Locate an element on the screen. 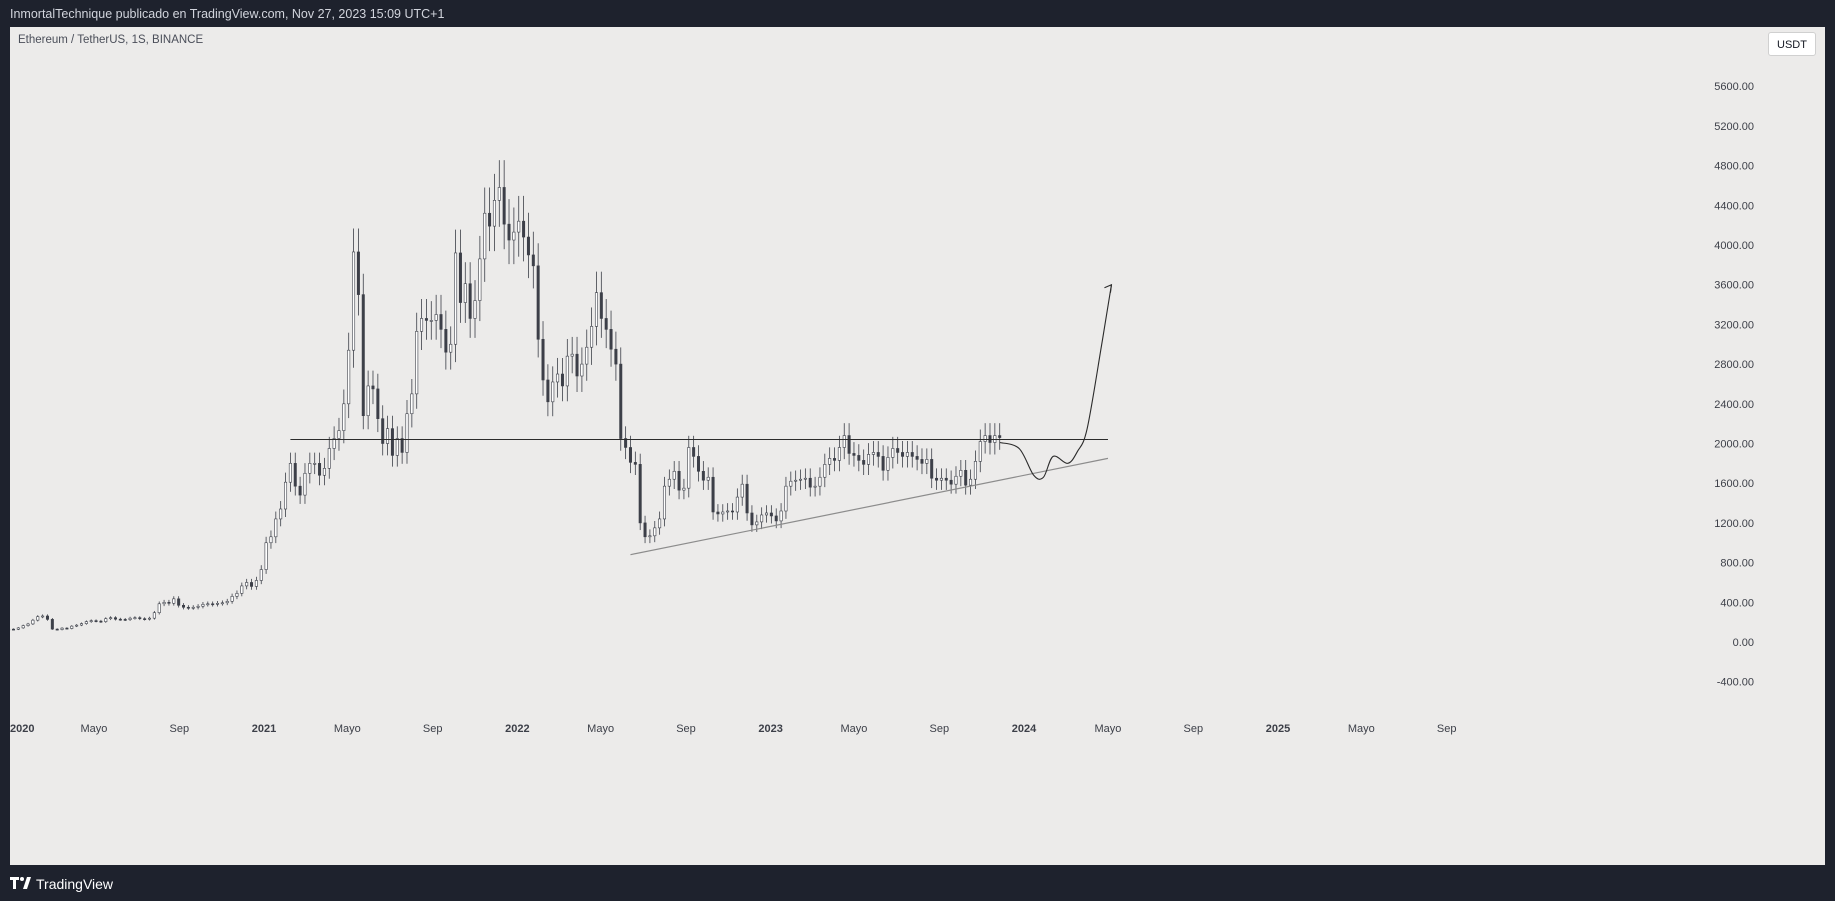 The image size is (1835, 901). y-tick-label: 4800.00 is located at coordinates (1734, 167).